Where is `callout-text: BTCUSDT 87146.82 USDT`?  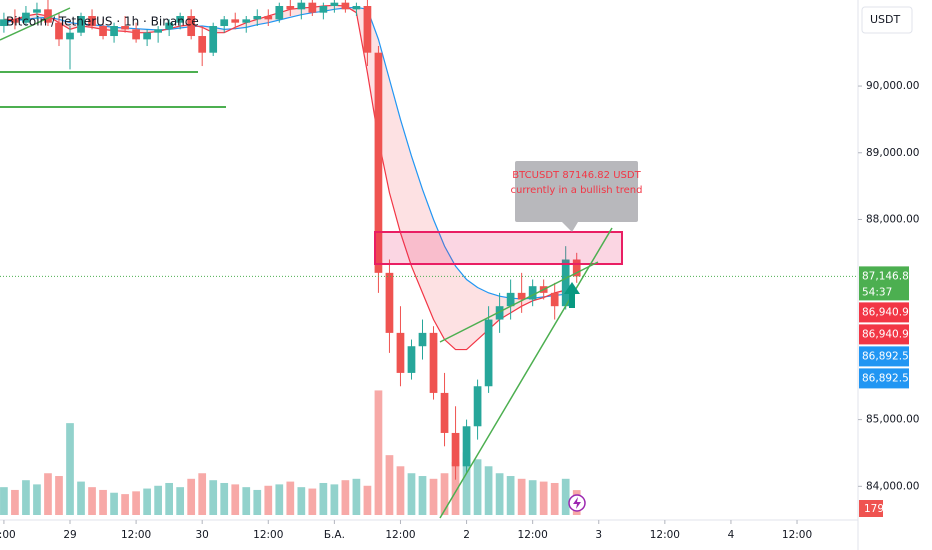 callout-text: BTCUSDT 87146.82 USDT is located at coordinates (576, 175).